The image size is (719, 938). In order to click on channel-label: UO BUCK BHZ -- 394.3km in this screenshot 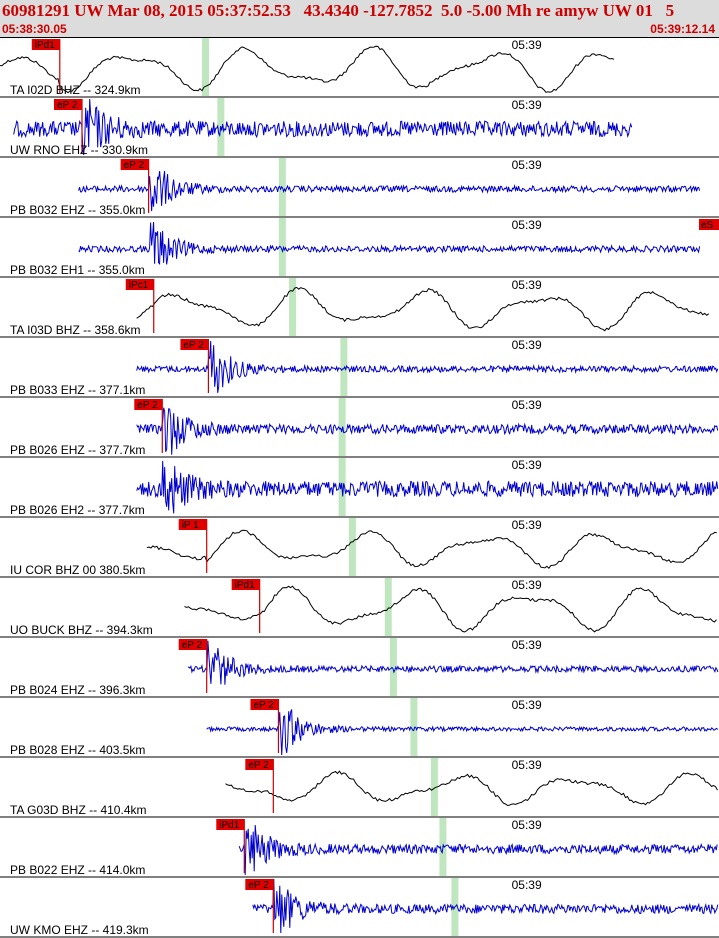, I will do `click(81, 630)`.